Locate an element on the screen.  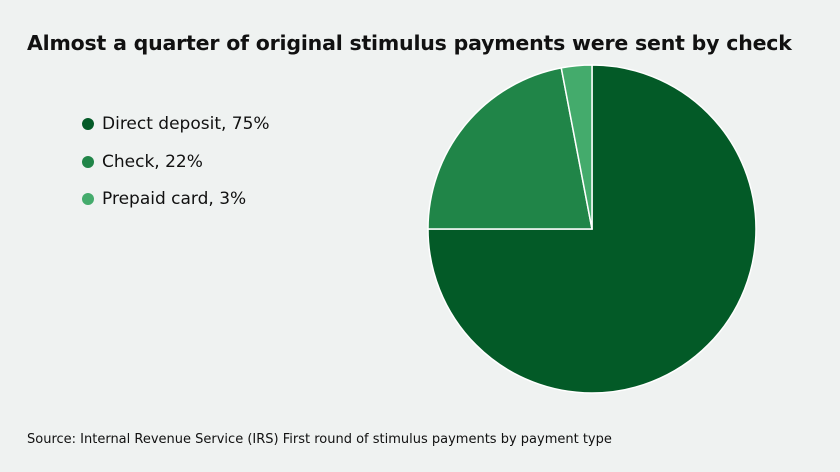
pie-slice-prepaid-card is located at coordinates (576, 147).